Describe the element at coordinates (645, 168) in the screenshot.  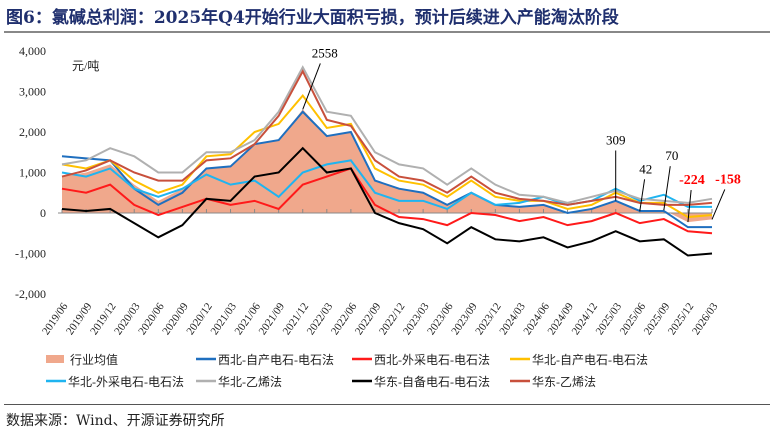
I see `annotation-label: 42` at that location.